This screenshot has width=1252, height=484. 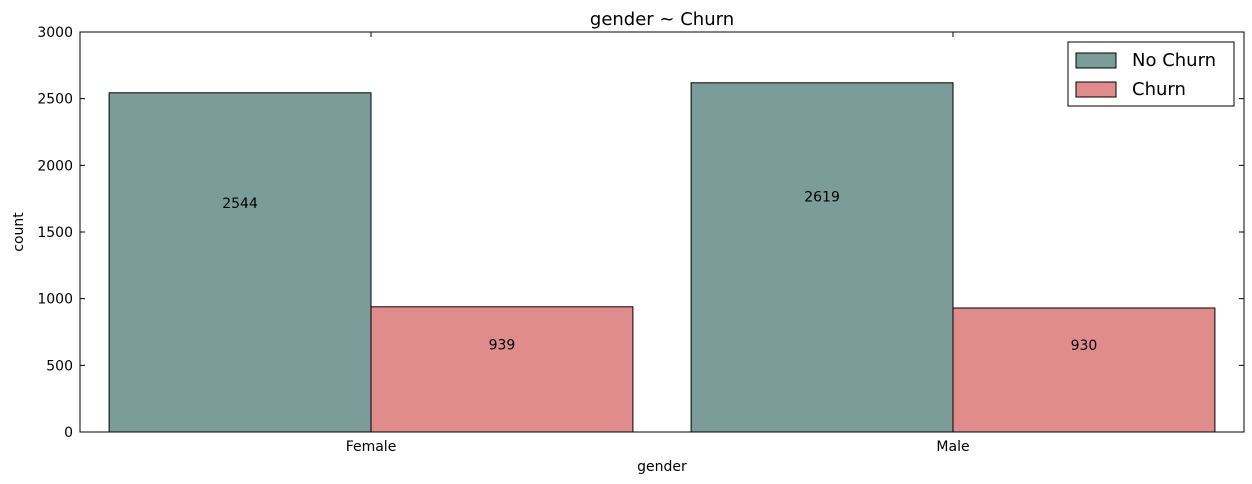 I want to click on x-axis-title: gender, so click(x=662, y=467).